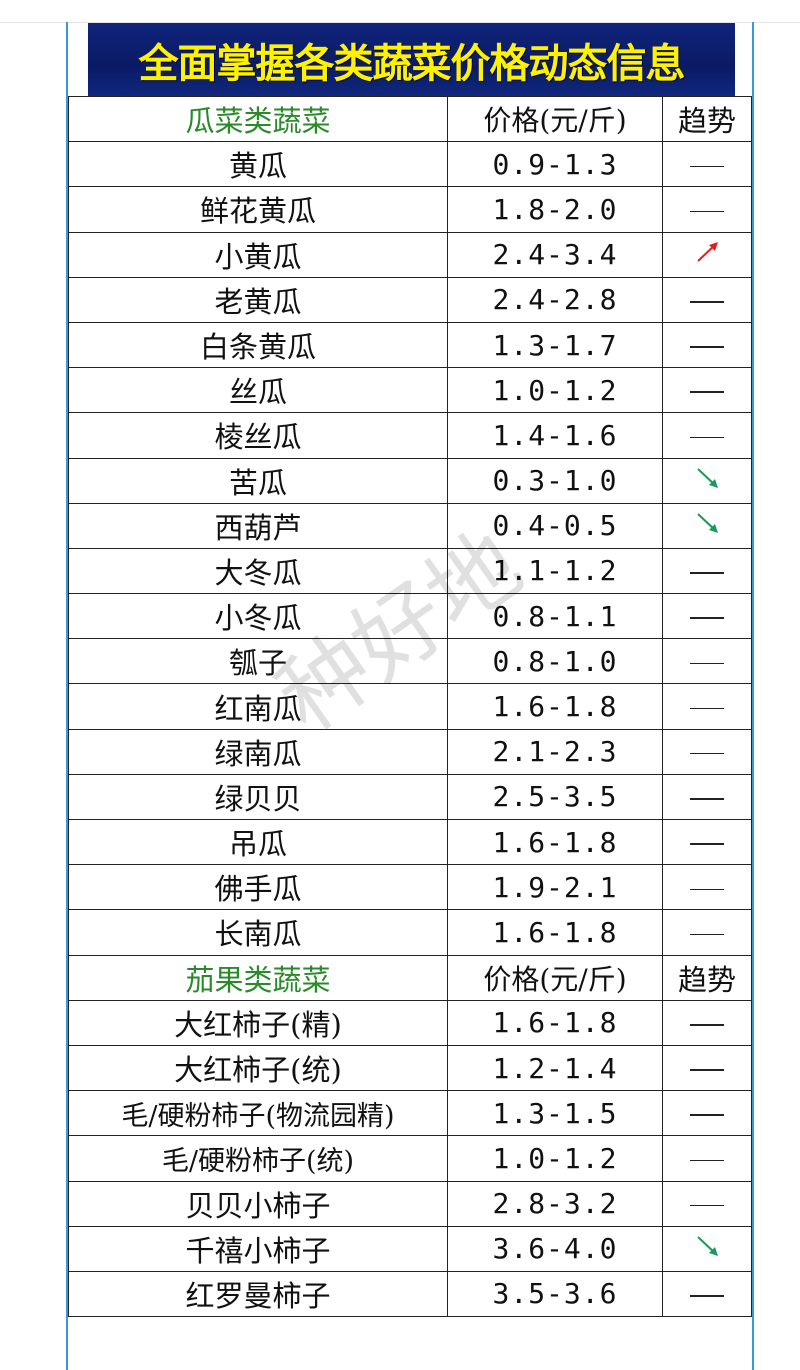  I want to click on price-range: 3.5-3.6, so click(555, 1294).